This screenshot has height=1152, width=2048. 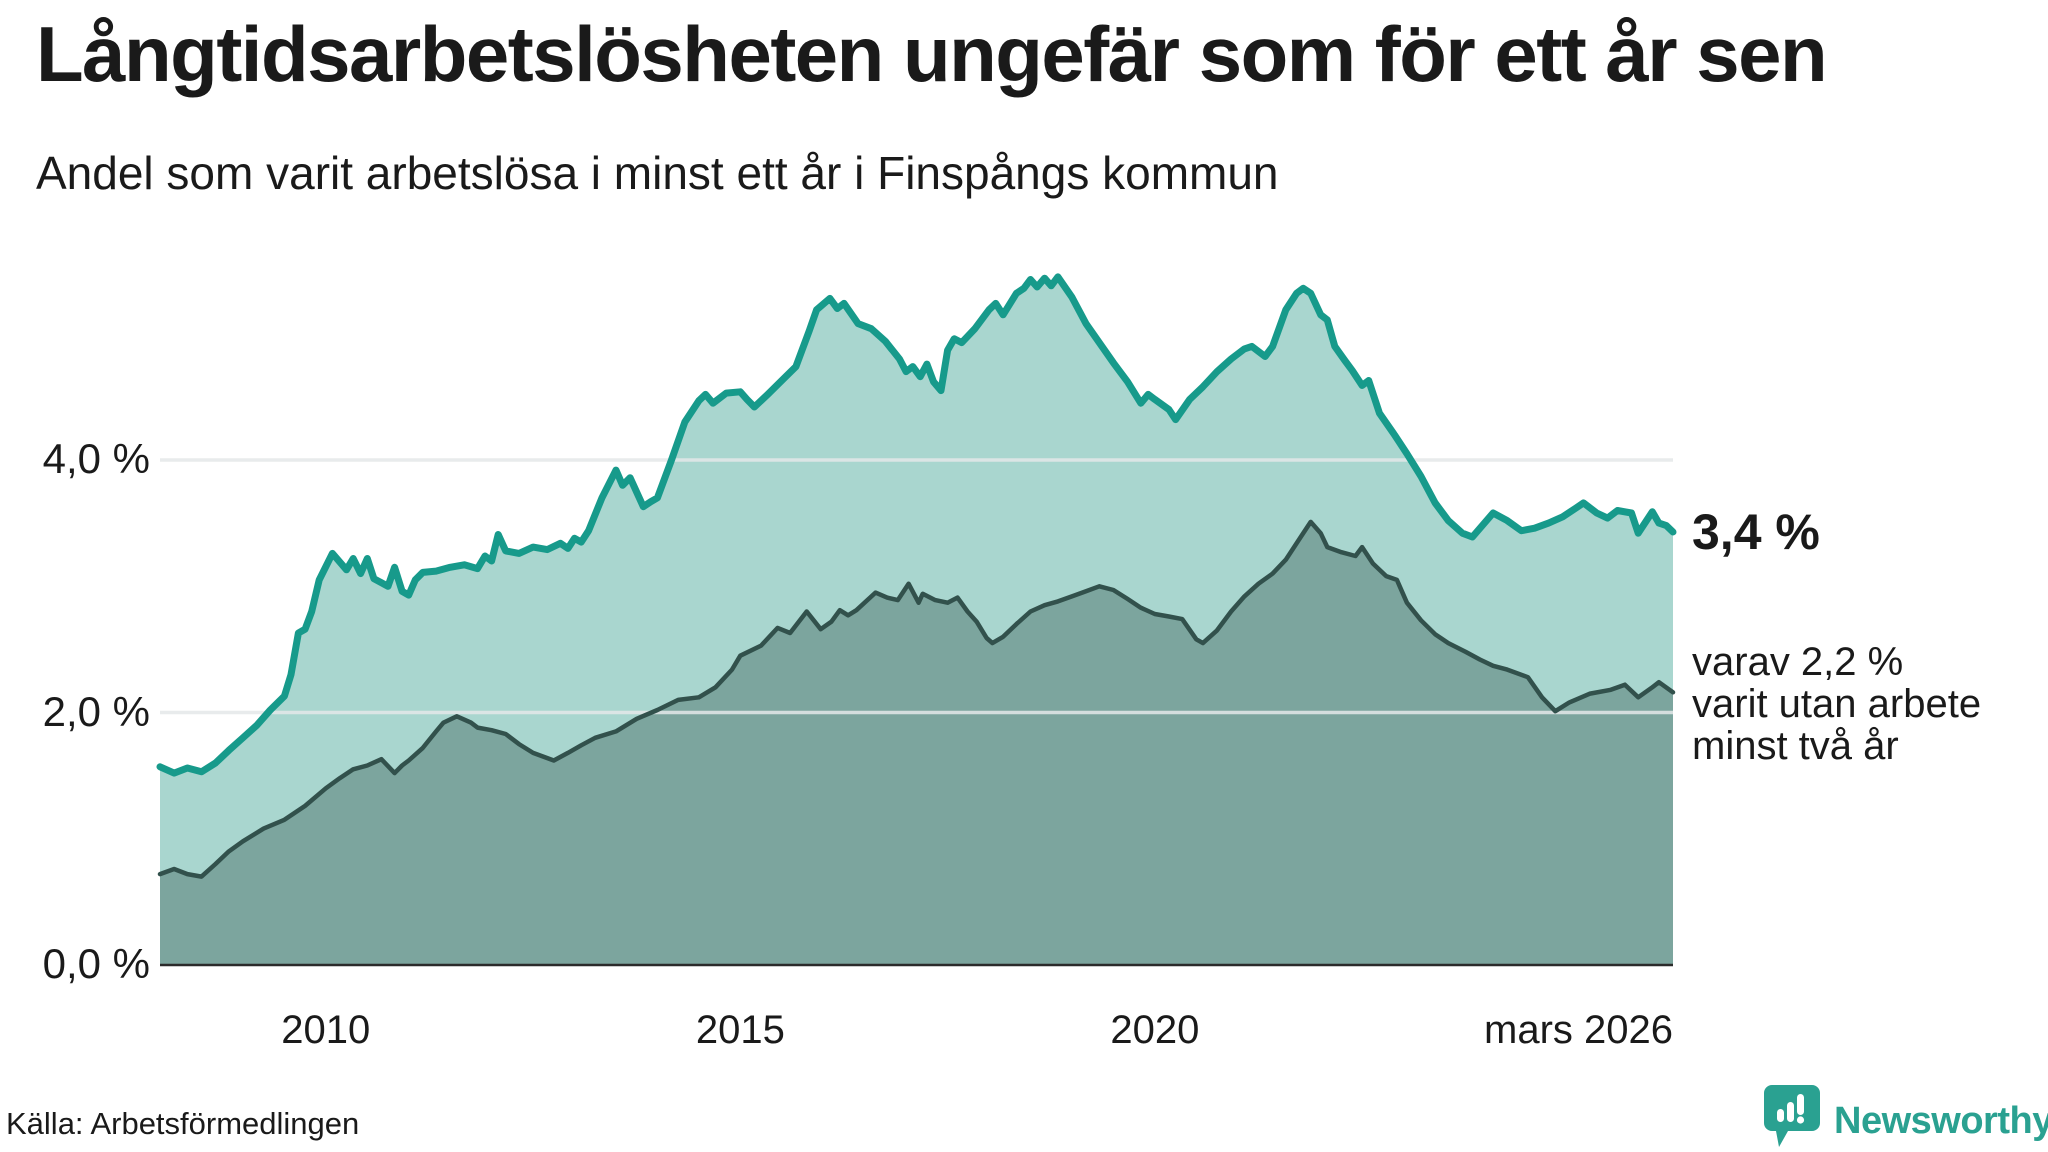 What do you see at coordinates (1795, 746) in the screenshot?
I see `end-note-line: minst två år` at bounding box center [1795, 746].